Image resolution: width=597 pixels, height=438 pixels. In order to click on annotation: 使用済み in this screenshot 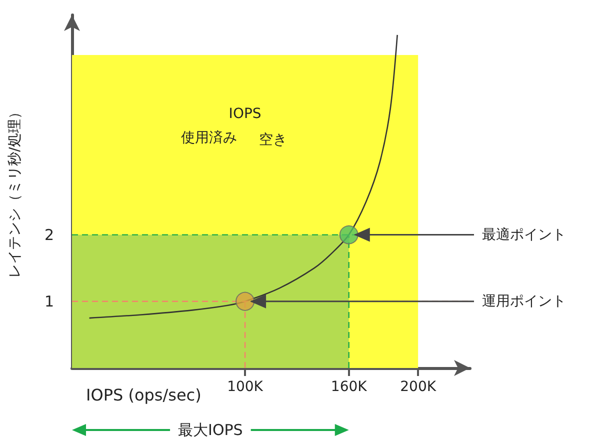, I will do `click(209, 138)`.